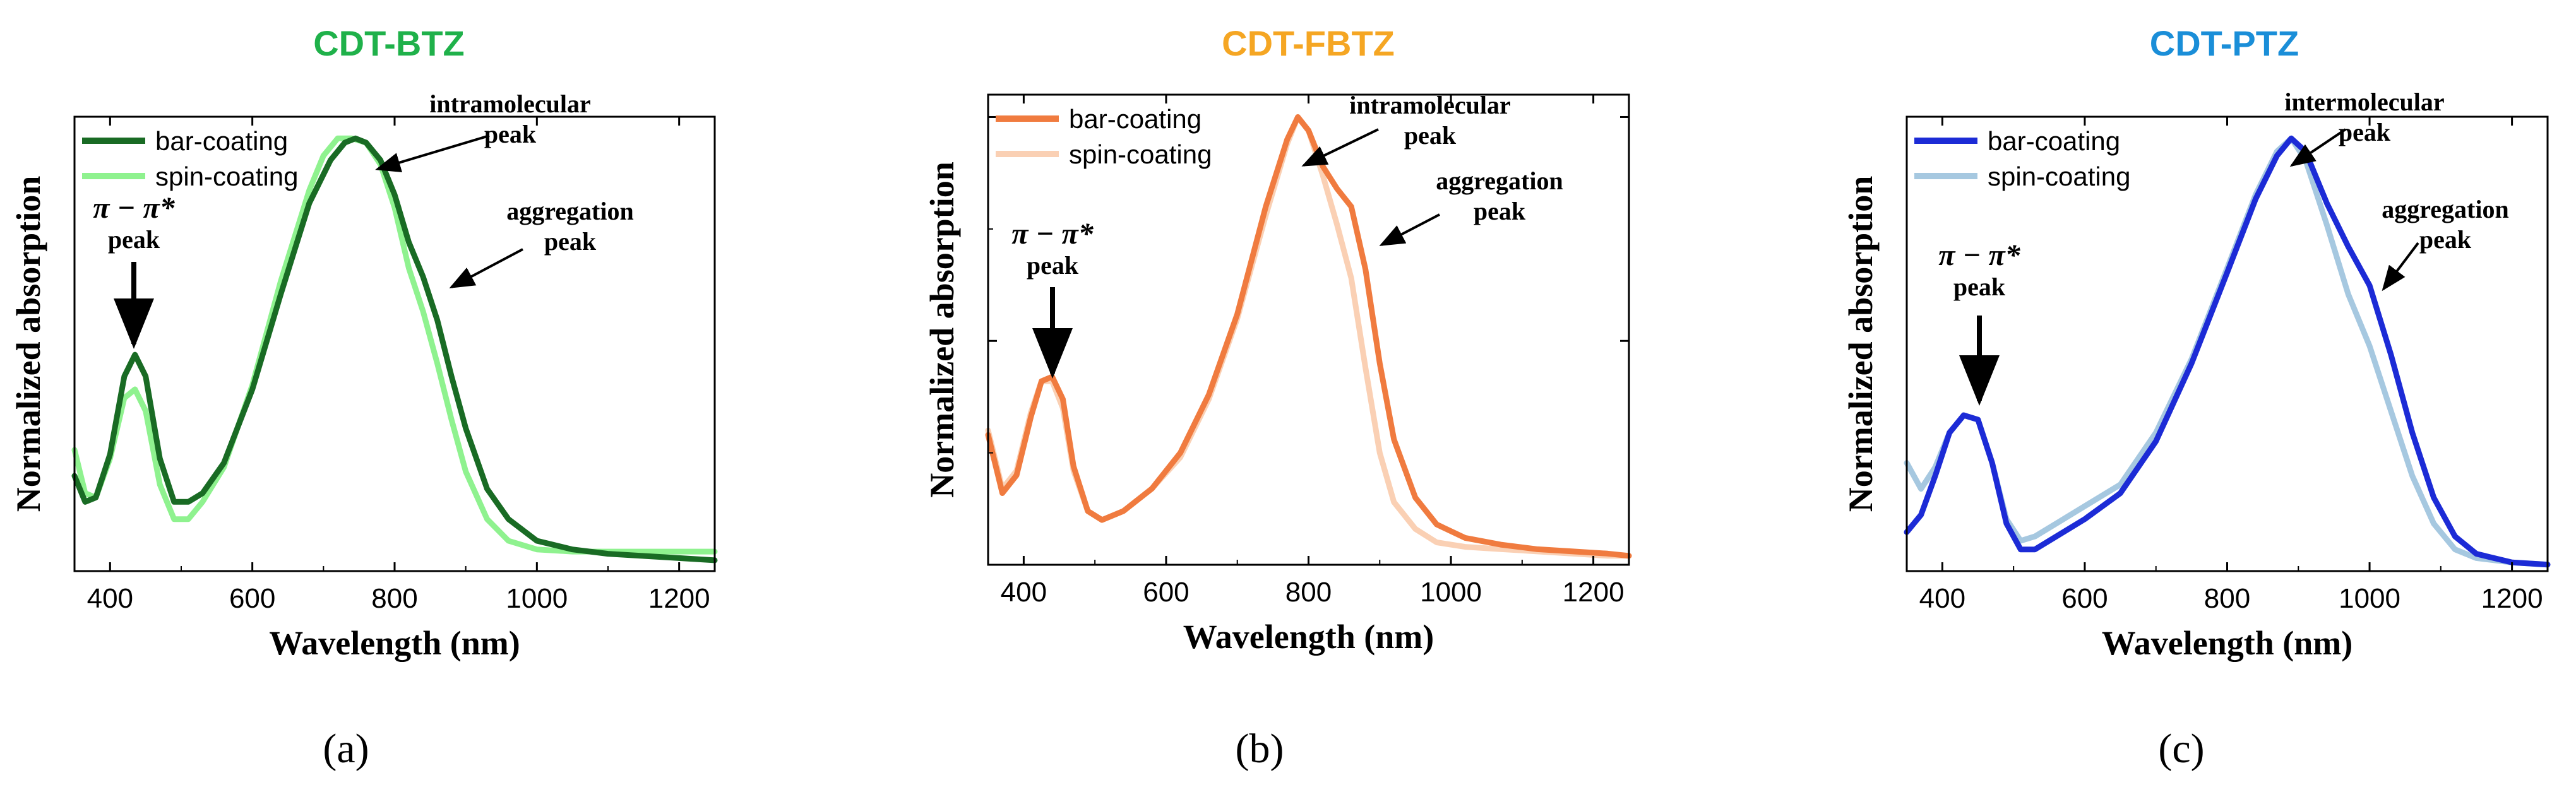 Image resolution: width=2576 pixels, height=785 pixels. What do you see at coordinates (1260, 749) in the screenshot?
I see `panel-sublabel: (b)` at bounding box center [1260, 749].